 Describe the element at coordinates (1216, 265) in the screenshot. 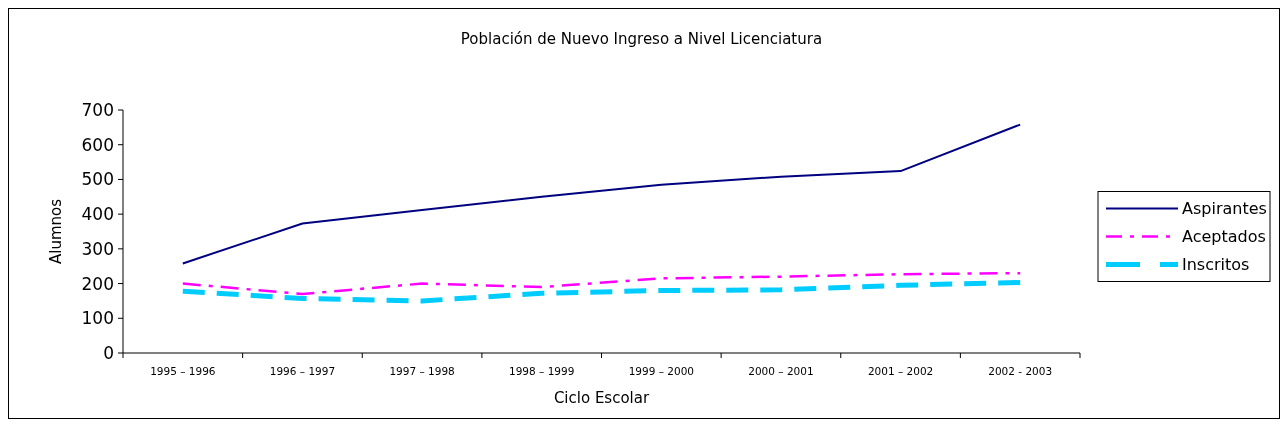

I see `legend-label: Inscritos` at that location.